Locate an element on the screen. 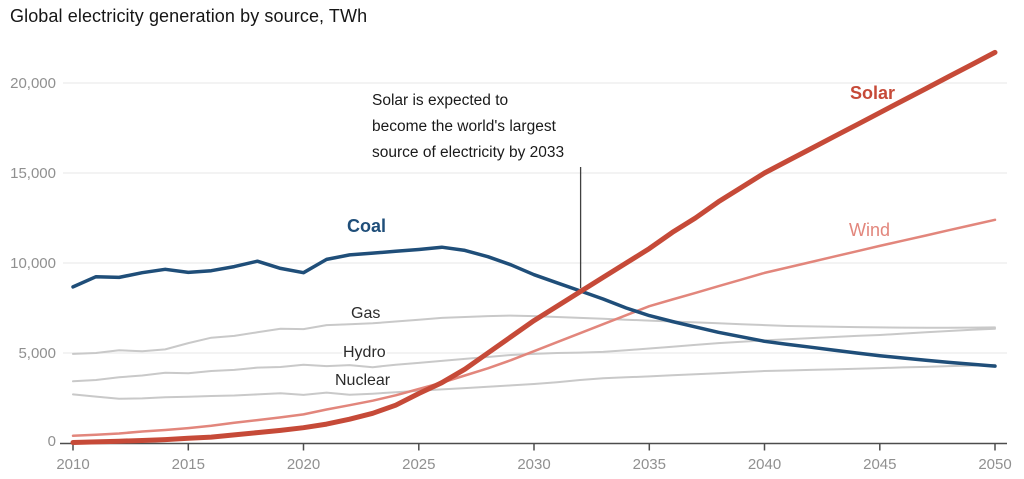 Image resolution: width=1024 pixels, height=479 pixels. series-label-wind: Wind is located at coordinates (869, 230).